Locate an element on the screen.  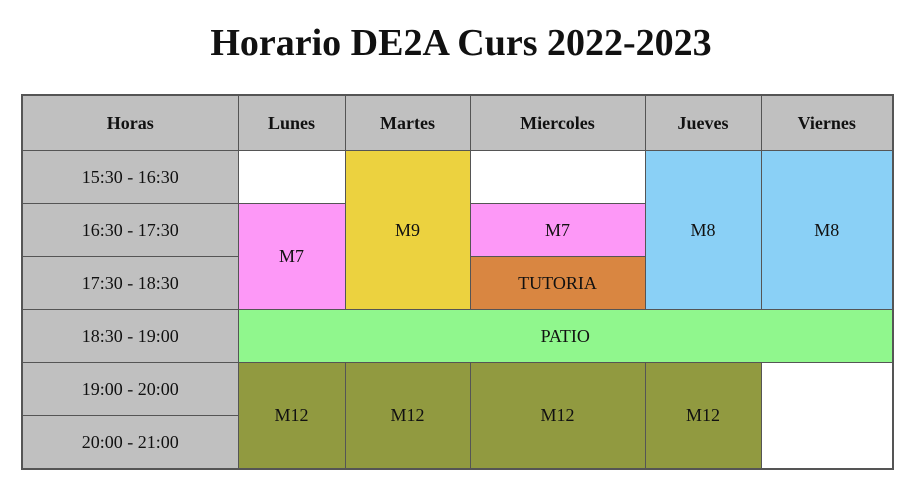
class-cell-jueves-m12: M12 is located at coordinates (703, 416).